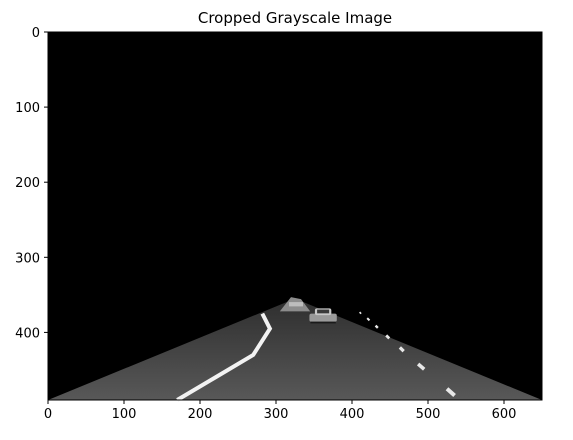 The width and height of the screenshot is (573, 440). I want to click on car-object, so click(323, 316).